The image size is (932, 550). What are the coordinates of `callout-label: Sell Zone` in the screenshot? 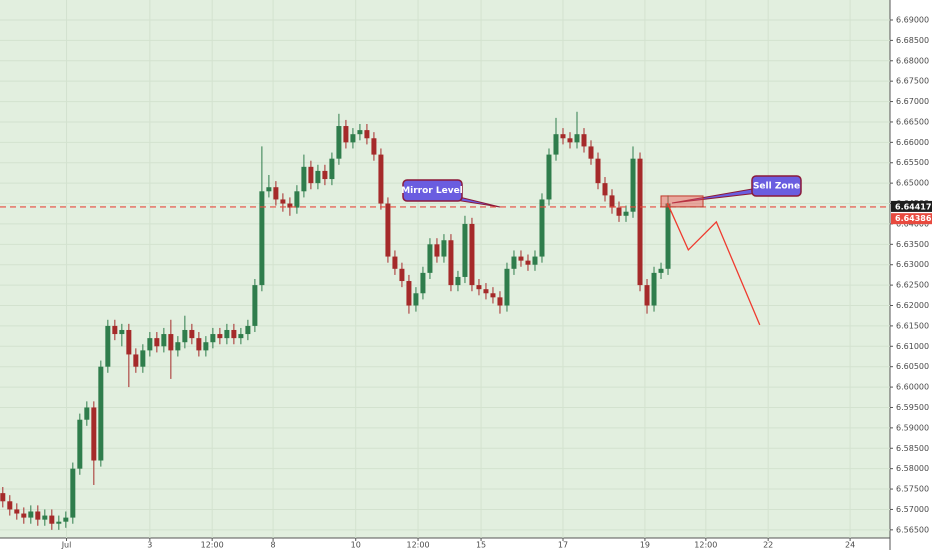 It's located at (776, 187).